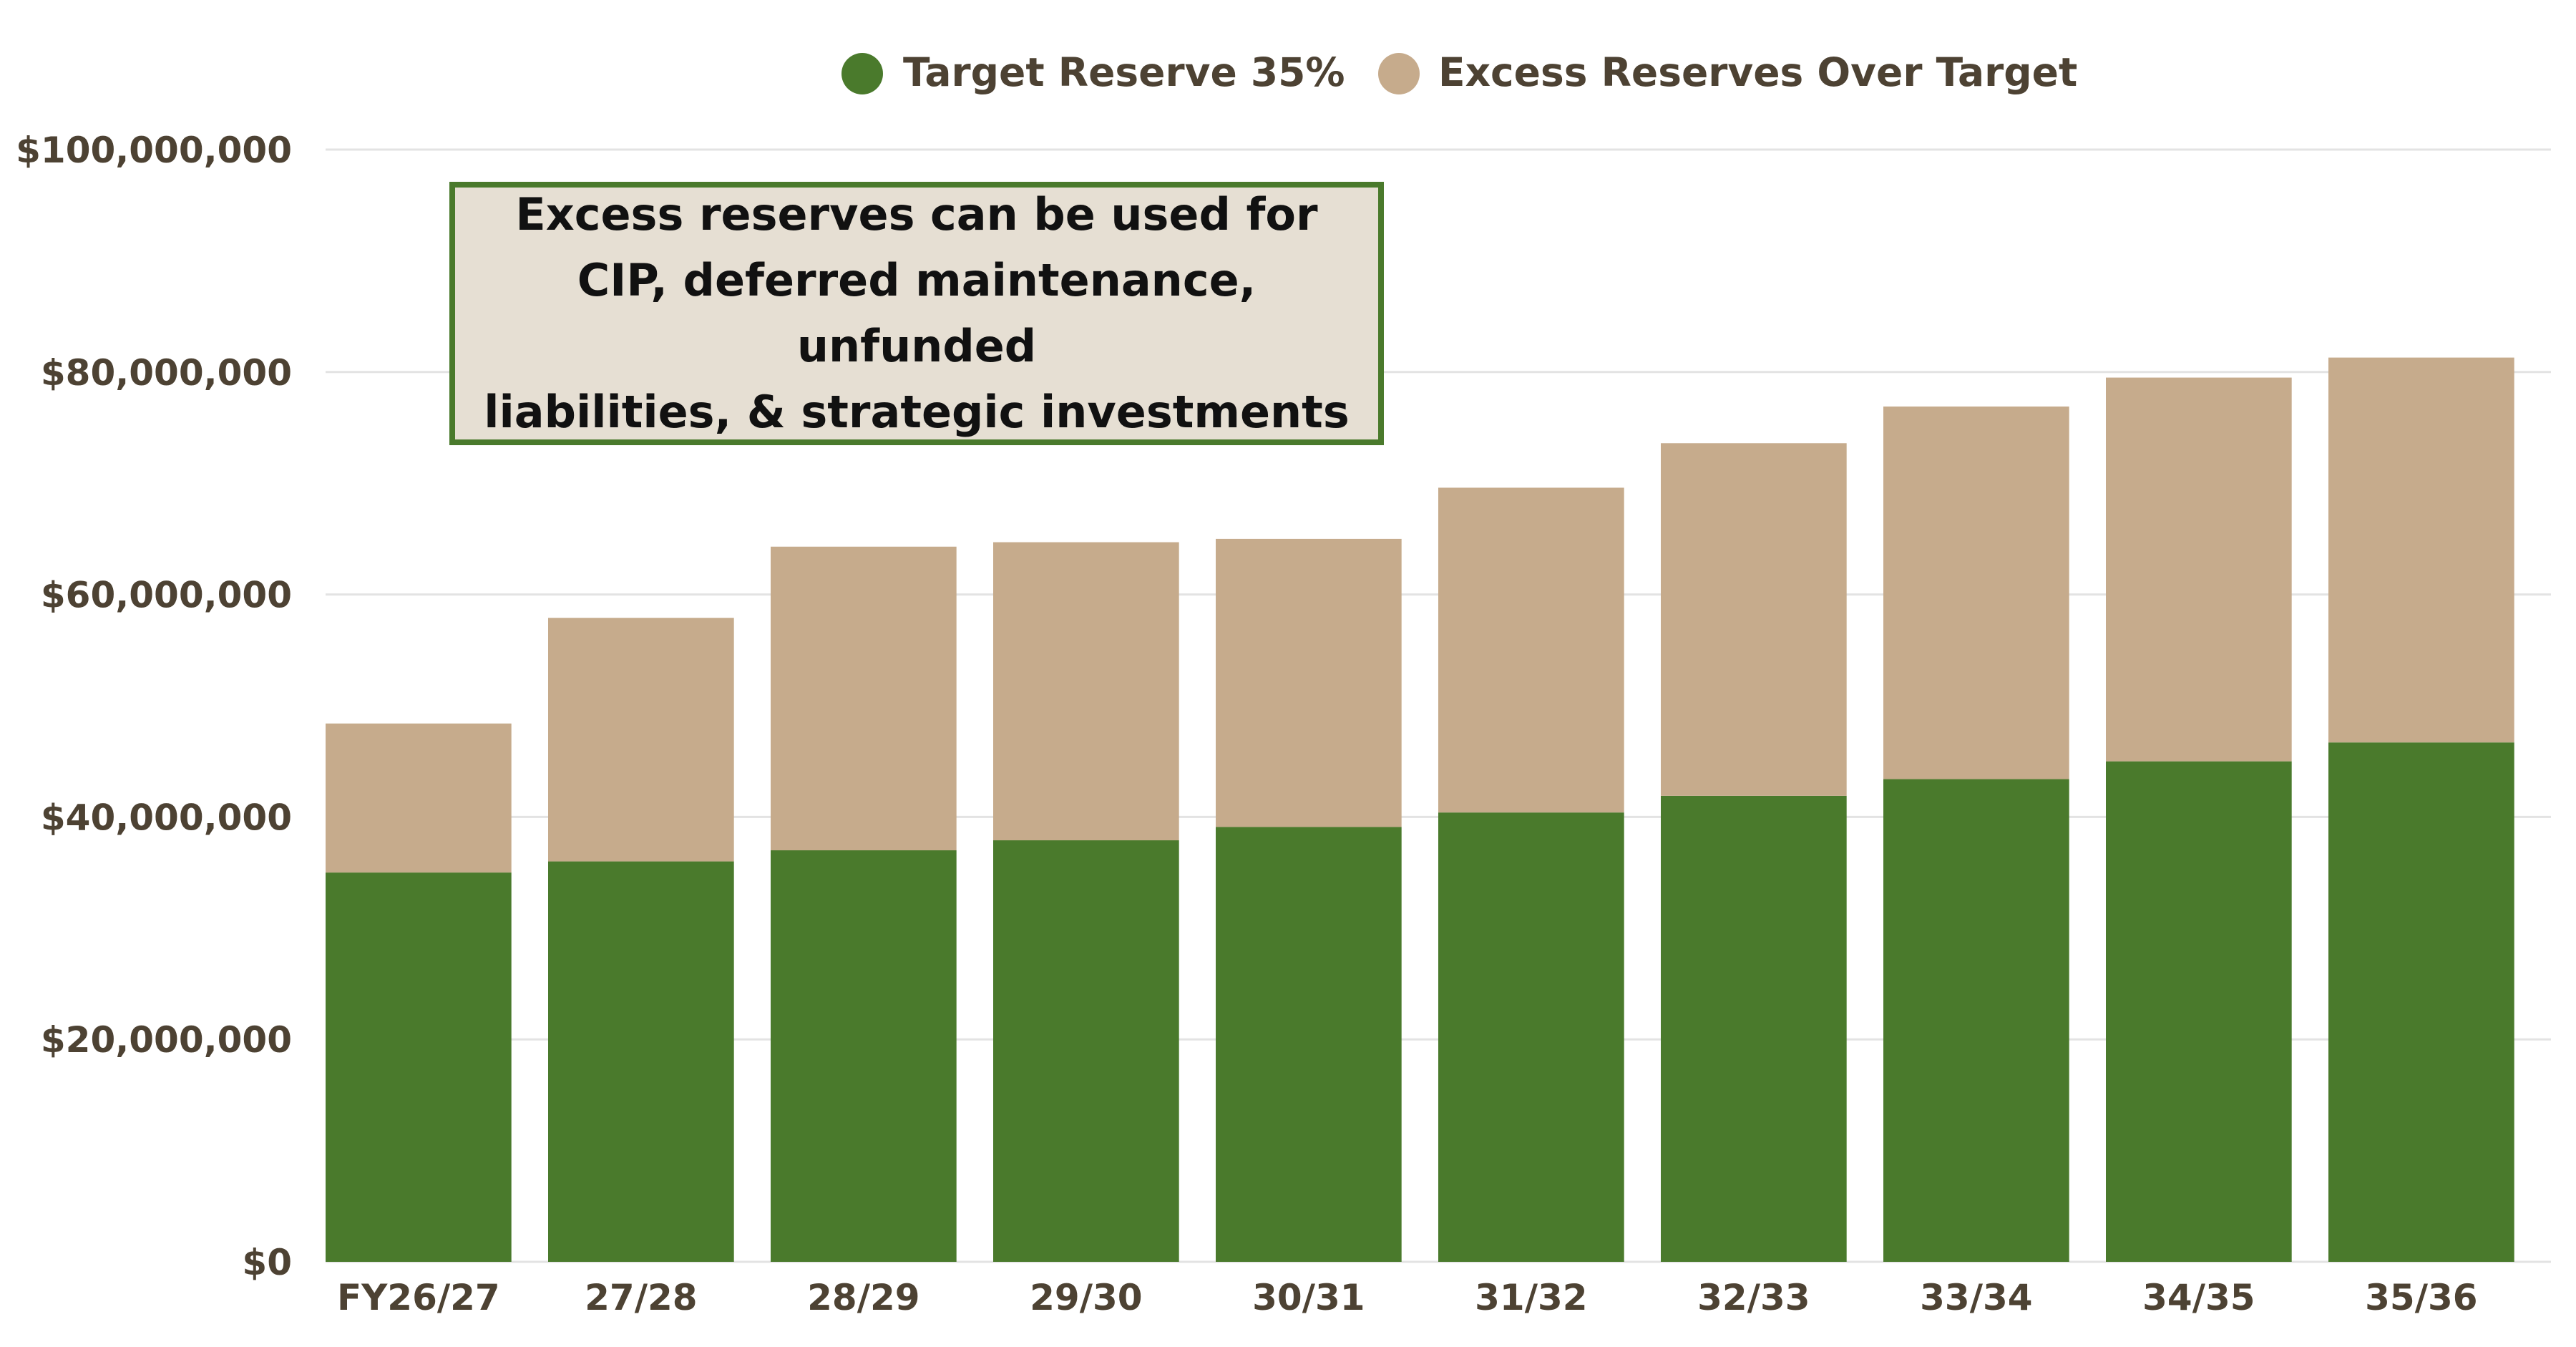 This screenshot has height=1347, width=2576. Describe the element at coordinates (1124, 72) in the screenshot. I see `legend-label: Target Reserve 35%` at that location.